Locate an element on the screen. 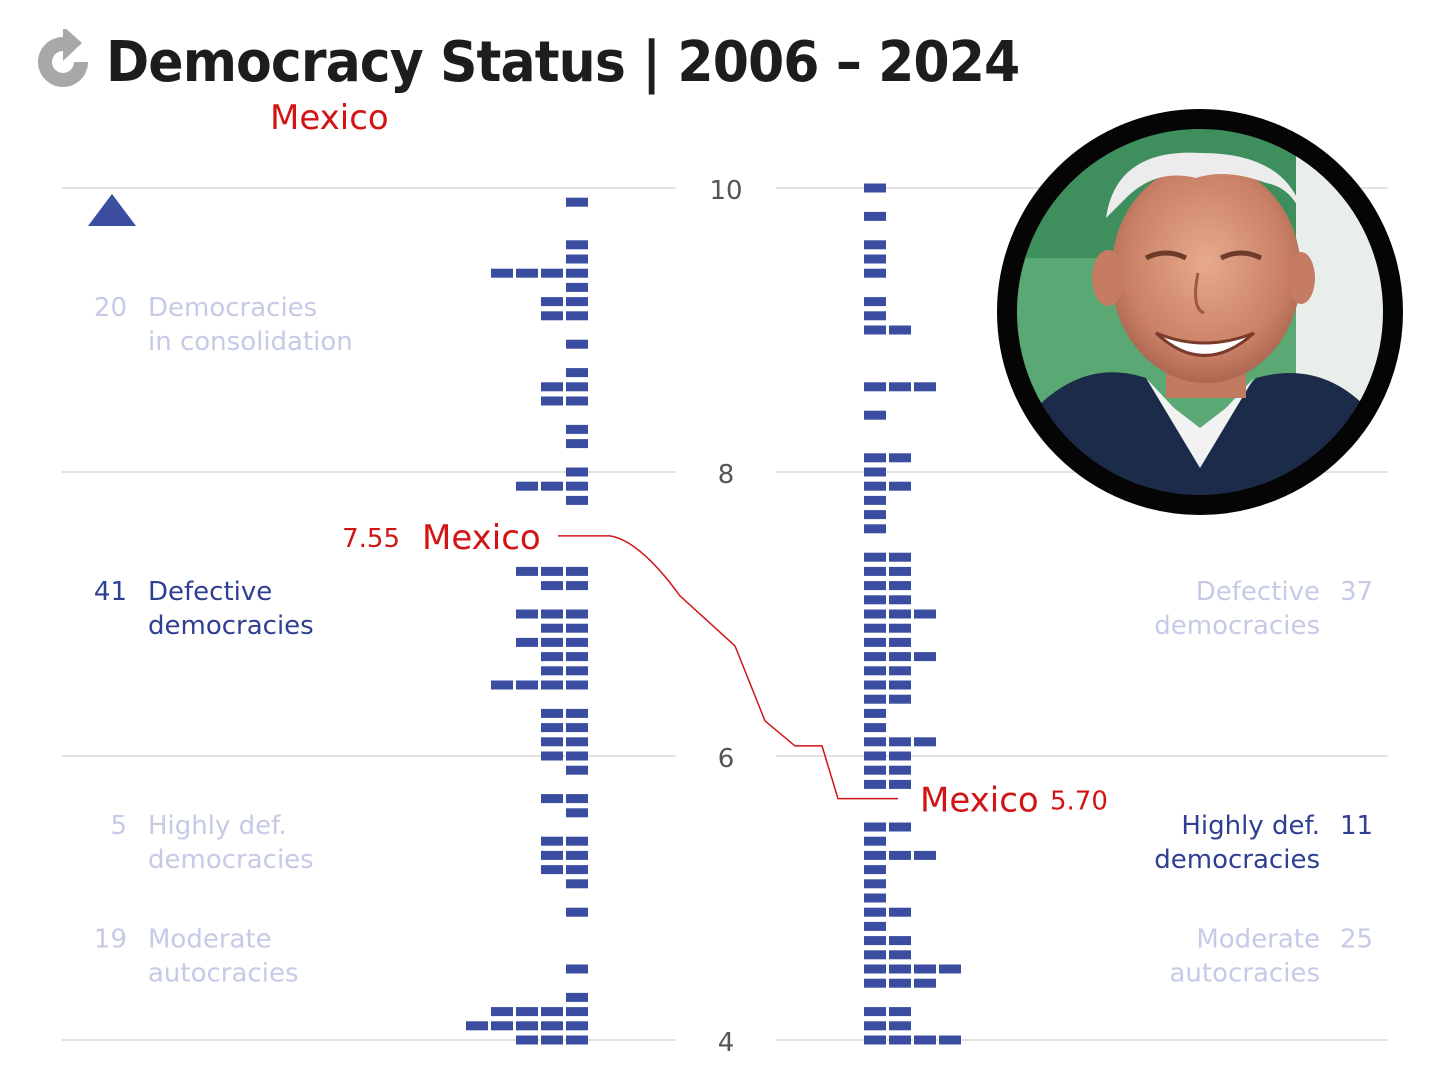  category-count: 25 is located at coordinates (1356, 940).